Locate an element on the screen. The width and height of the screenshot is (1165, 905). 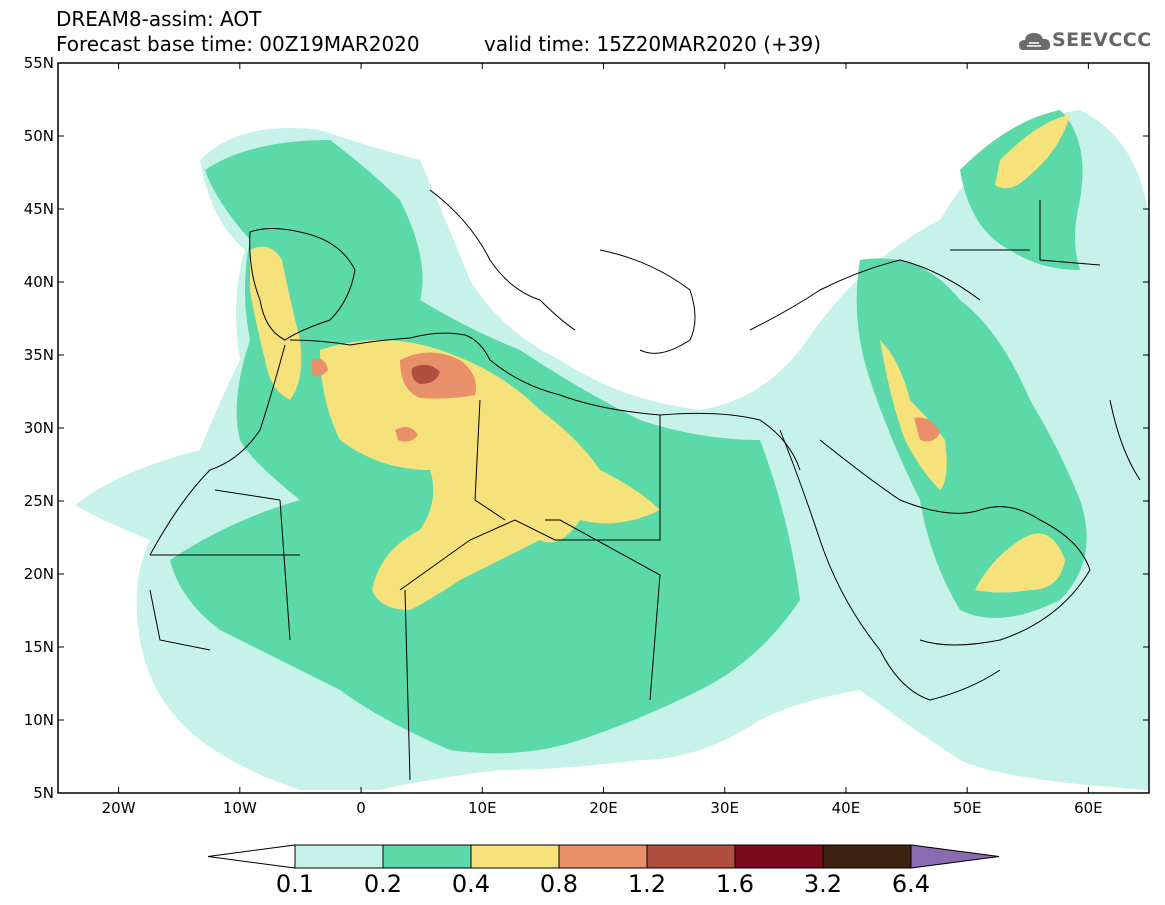
lat-label: 25N is located at coordinates (39, 501).